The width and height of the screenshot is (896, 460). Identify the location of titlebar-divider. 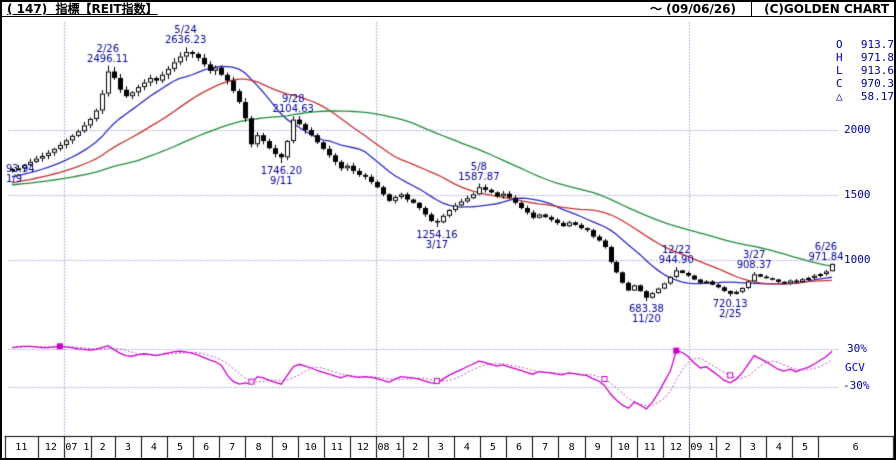
(751, 9).